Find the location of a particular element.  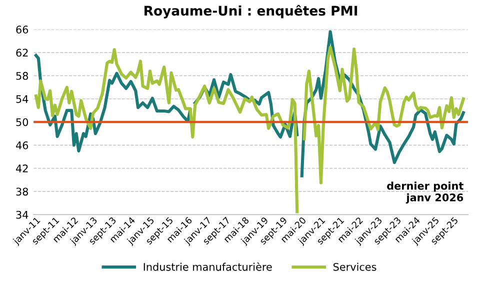

annotation: dernier point janv 2026 is located at coordinates (425, 193).